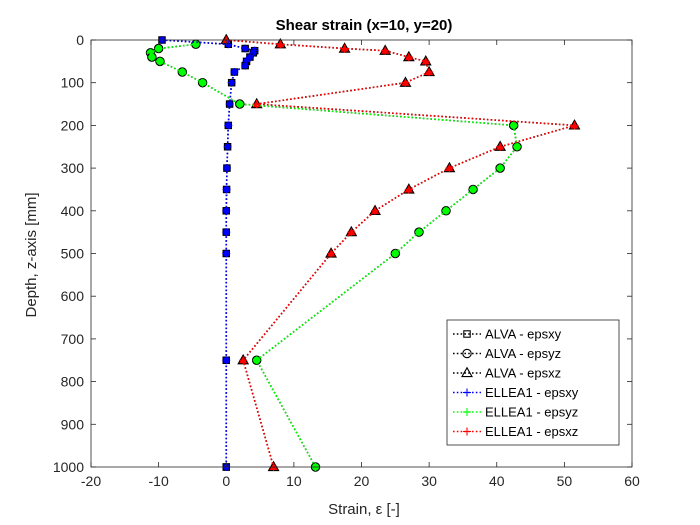 Image resolution: width=700 pixels, height=525 pixels. I want to click on y-tick-label: 1000, so click(68, 467).